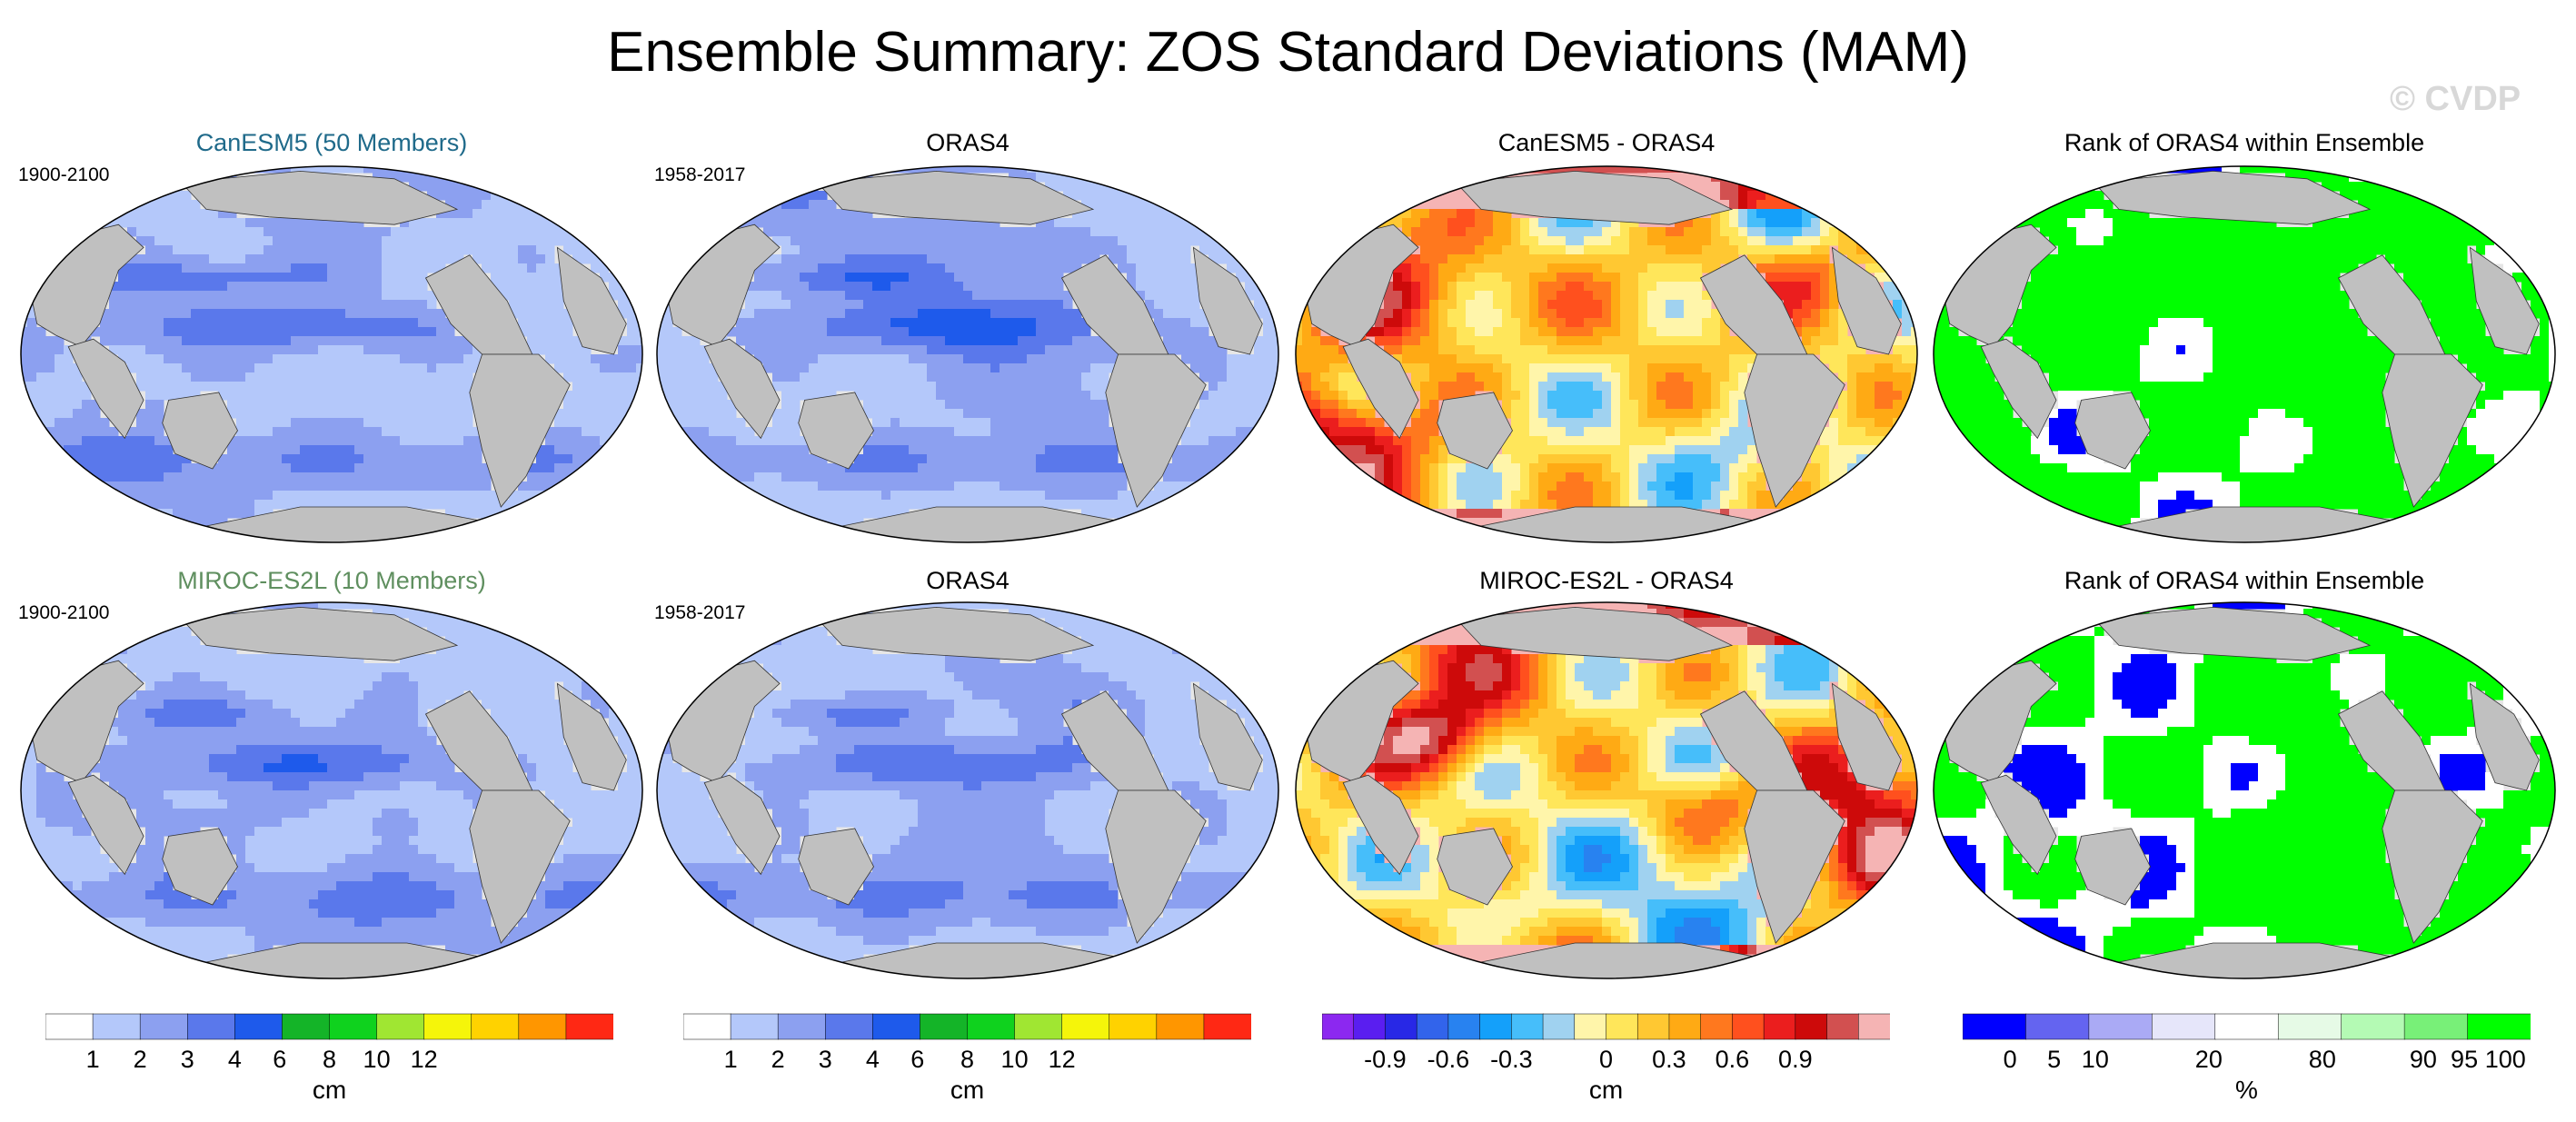 This screenshot has height=1122, width=2576. I want to click on cvdp-watermark: © CVDP, so click(2456, 99).